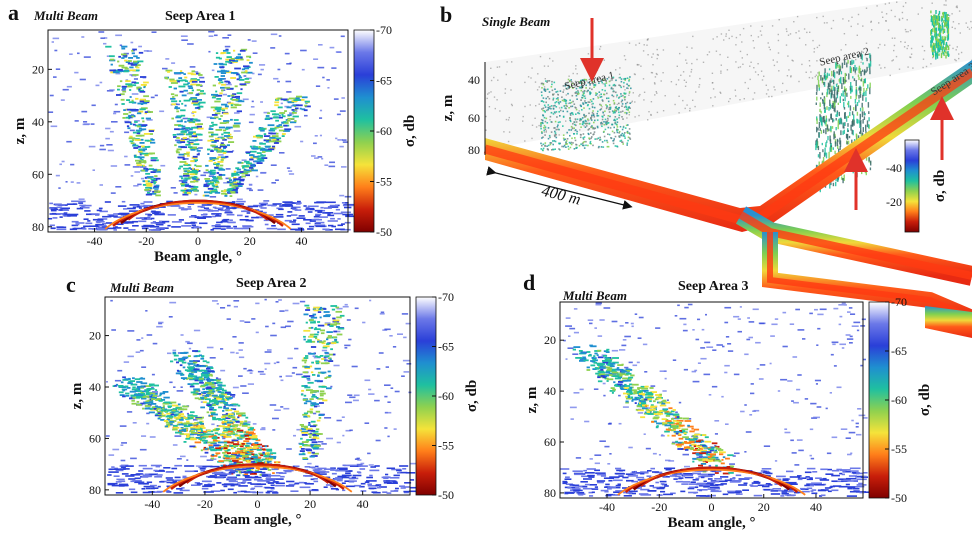  Describe the element at coordinates (869, 276) in the screenshot. I see `seabed-core-drop` at that location.